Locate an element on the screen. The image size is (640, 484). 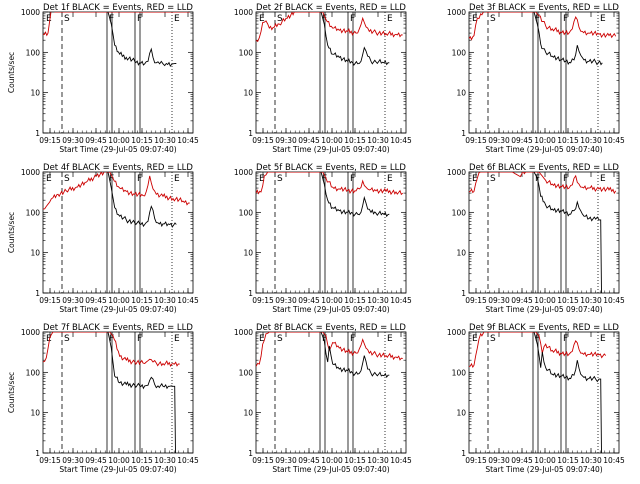
chart-title: Det 1f BLACK = Events, RED = LLD is located at coordinates (118, 8).